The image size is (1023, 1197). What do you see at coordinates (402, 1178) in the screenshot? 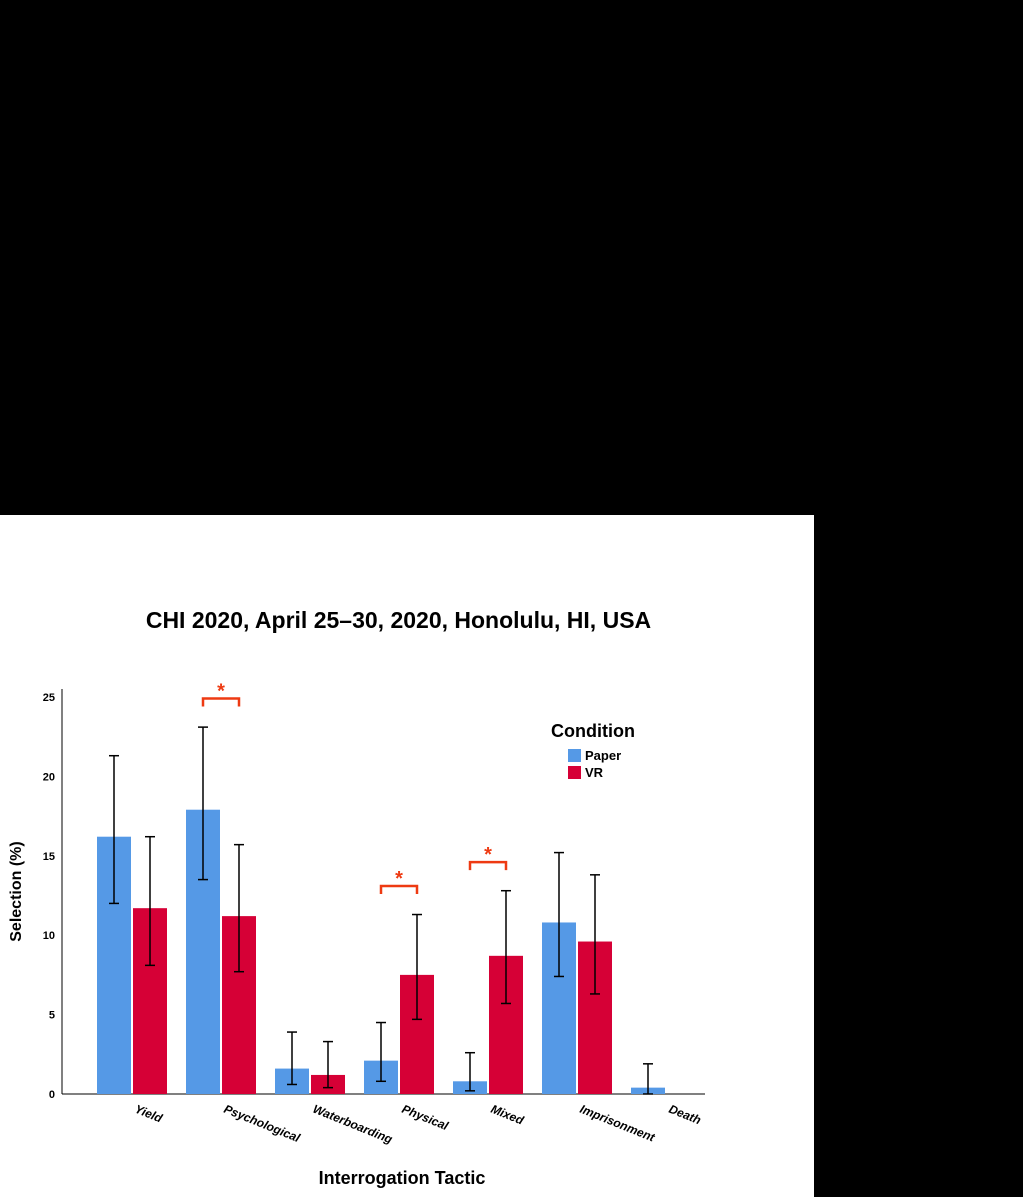
I see `x-axis-label: Interrogation Tactic` at bounding box center [402, 1178].